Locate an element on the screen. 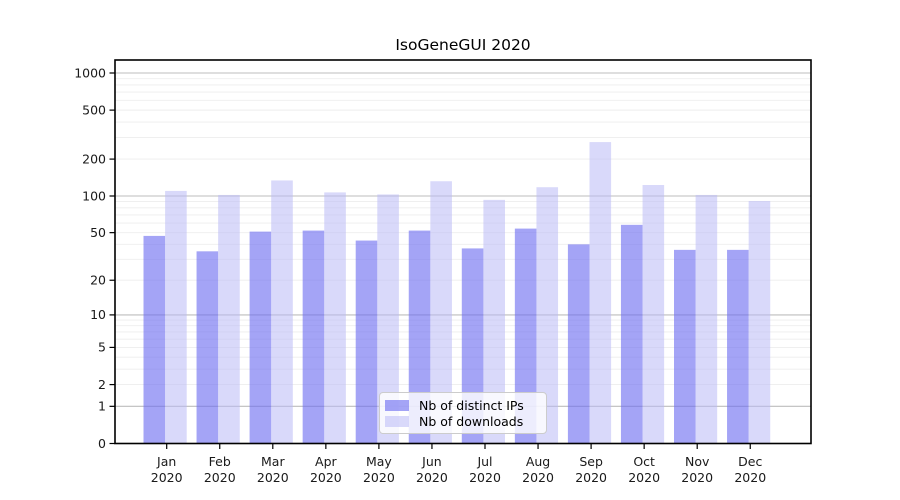 The image size is (900, 500). bar-ips-jun is located at coordinates (419, 337).